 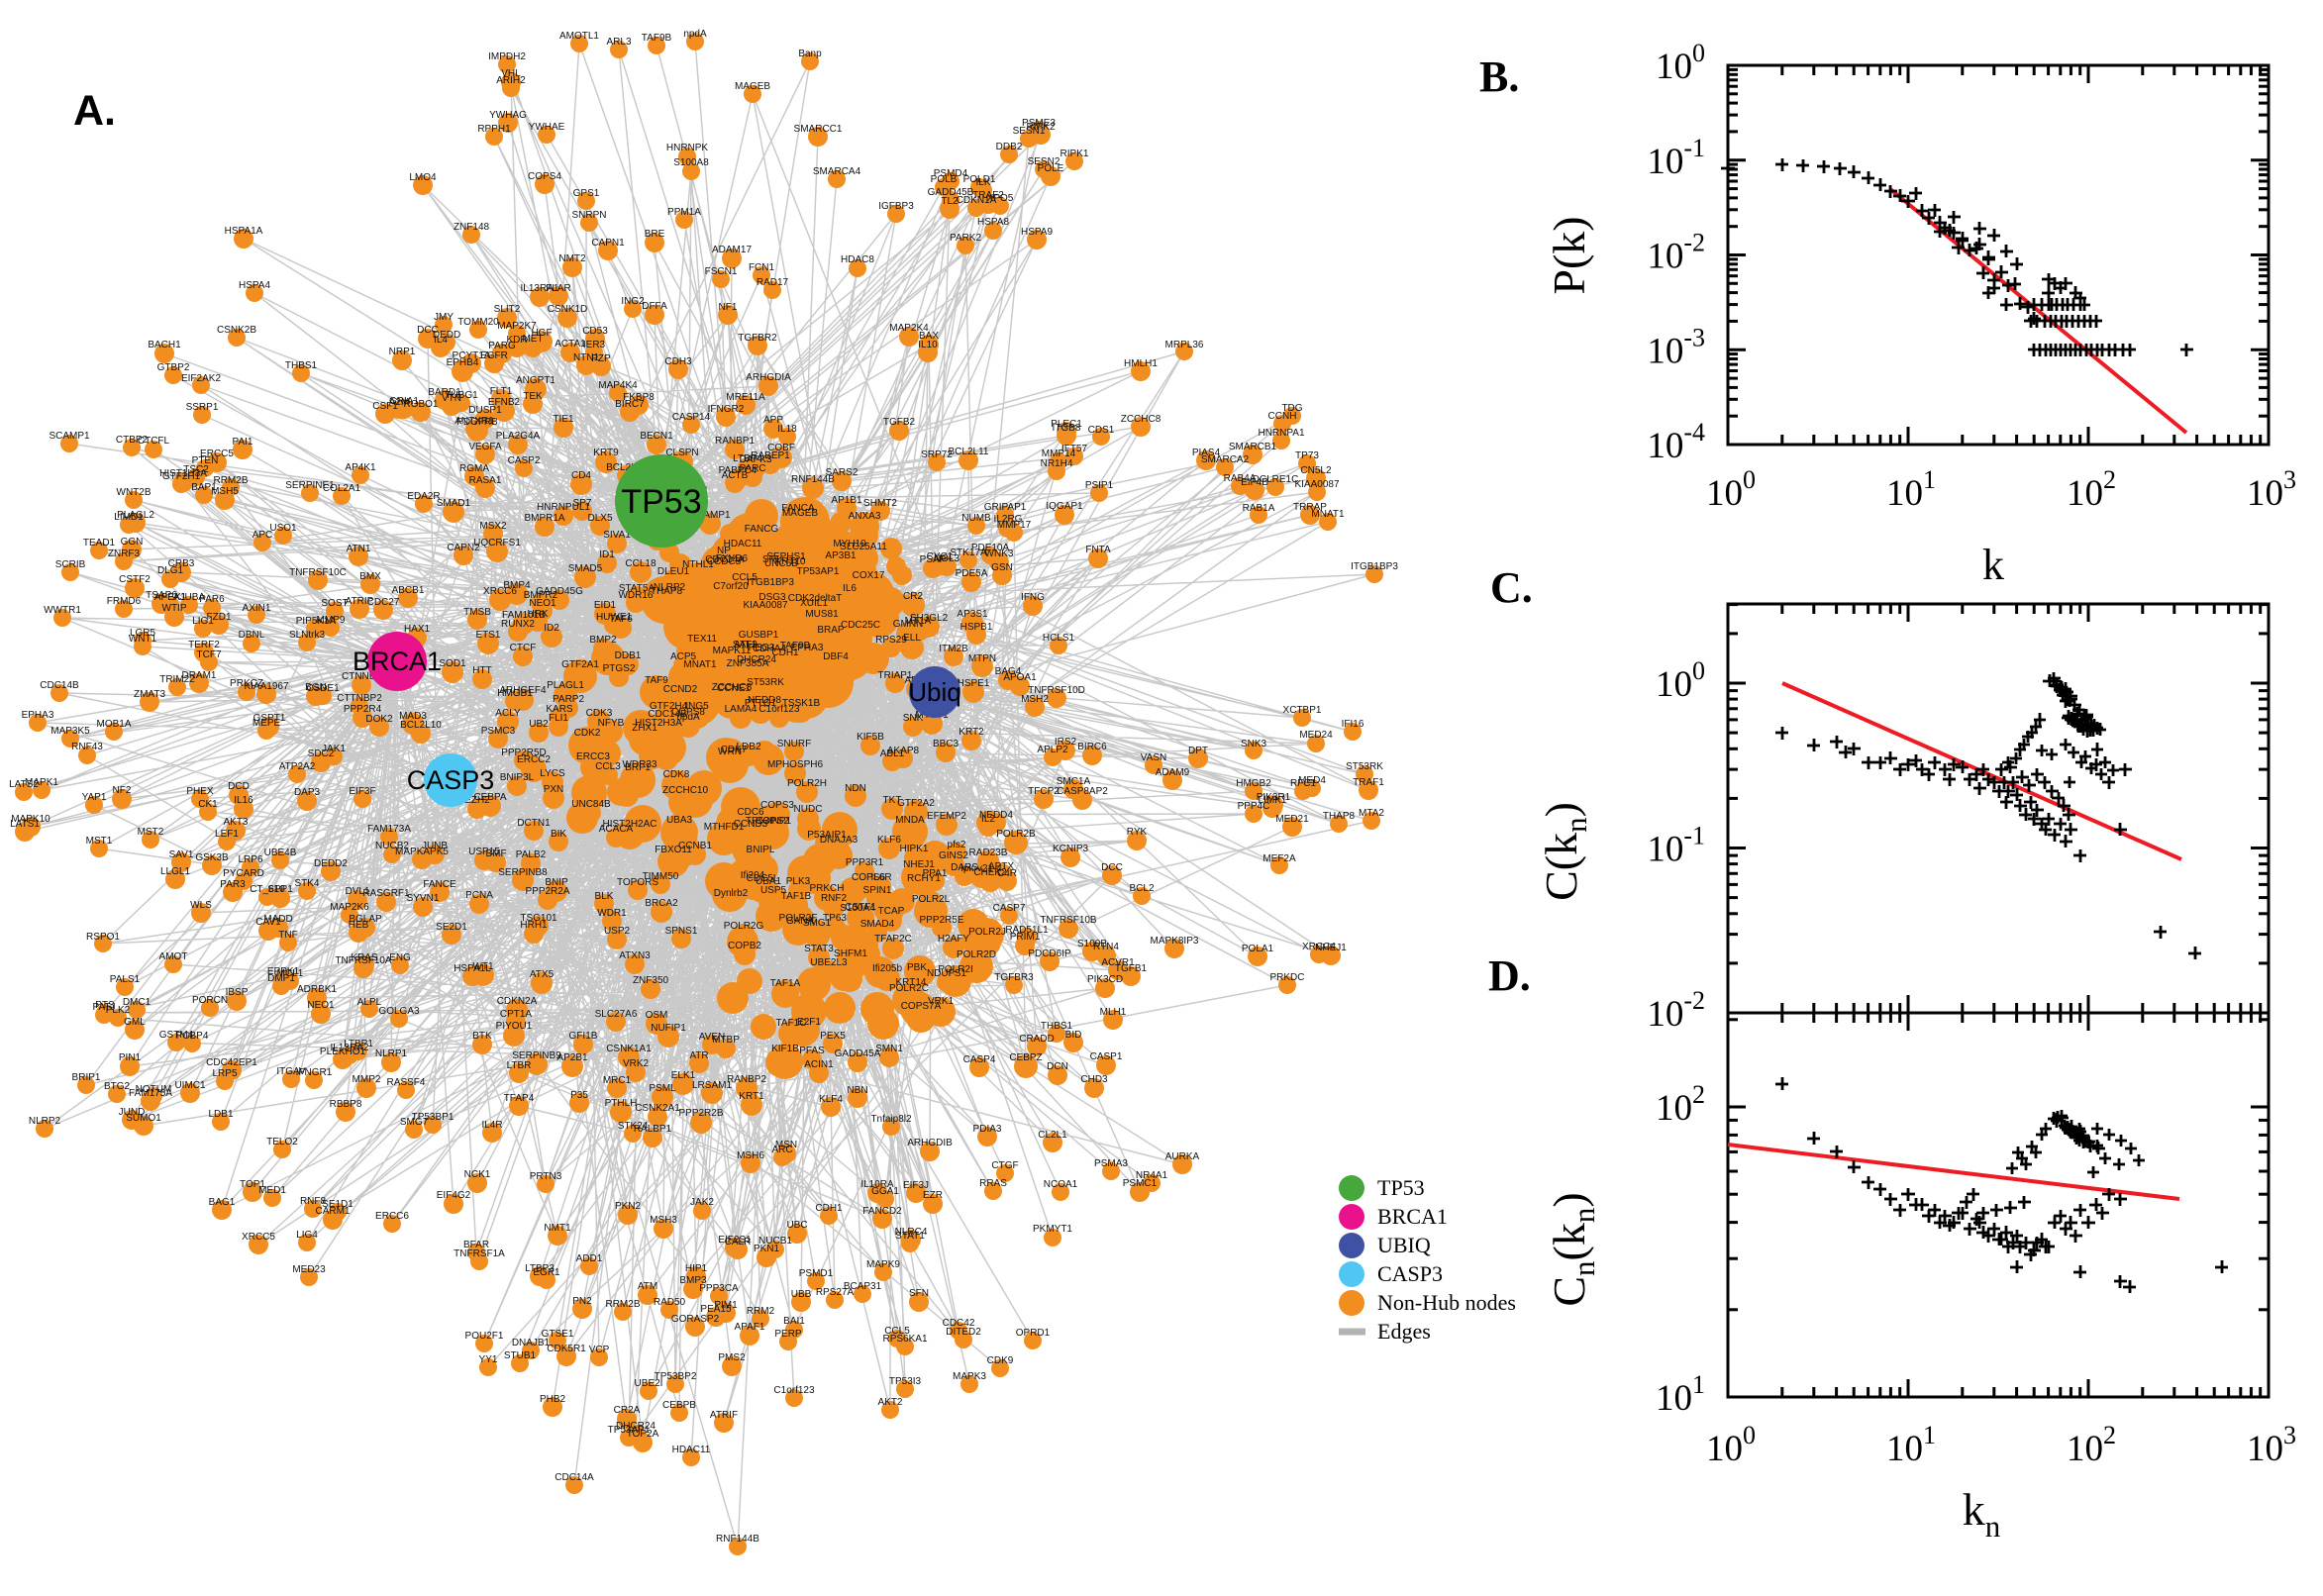 I want to click on svg-text: GMNN, so click(x=909, y=624).